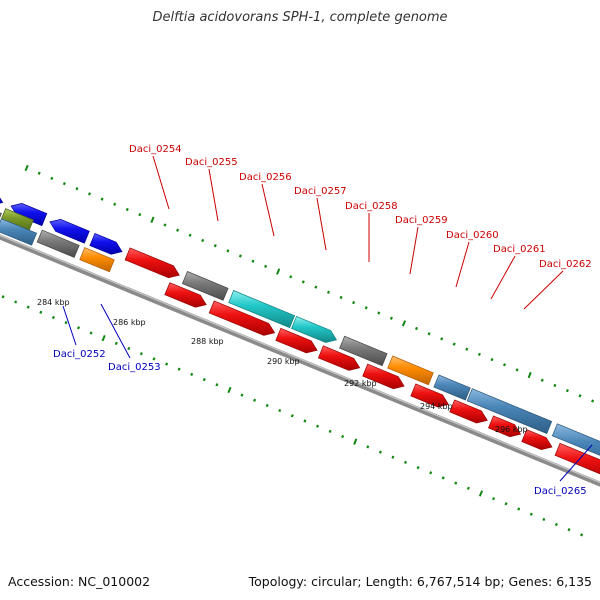 The image size is (600, 600). I want to click on gene-l8, so click(296, 340).